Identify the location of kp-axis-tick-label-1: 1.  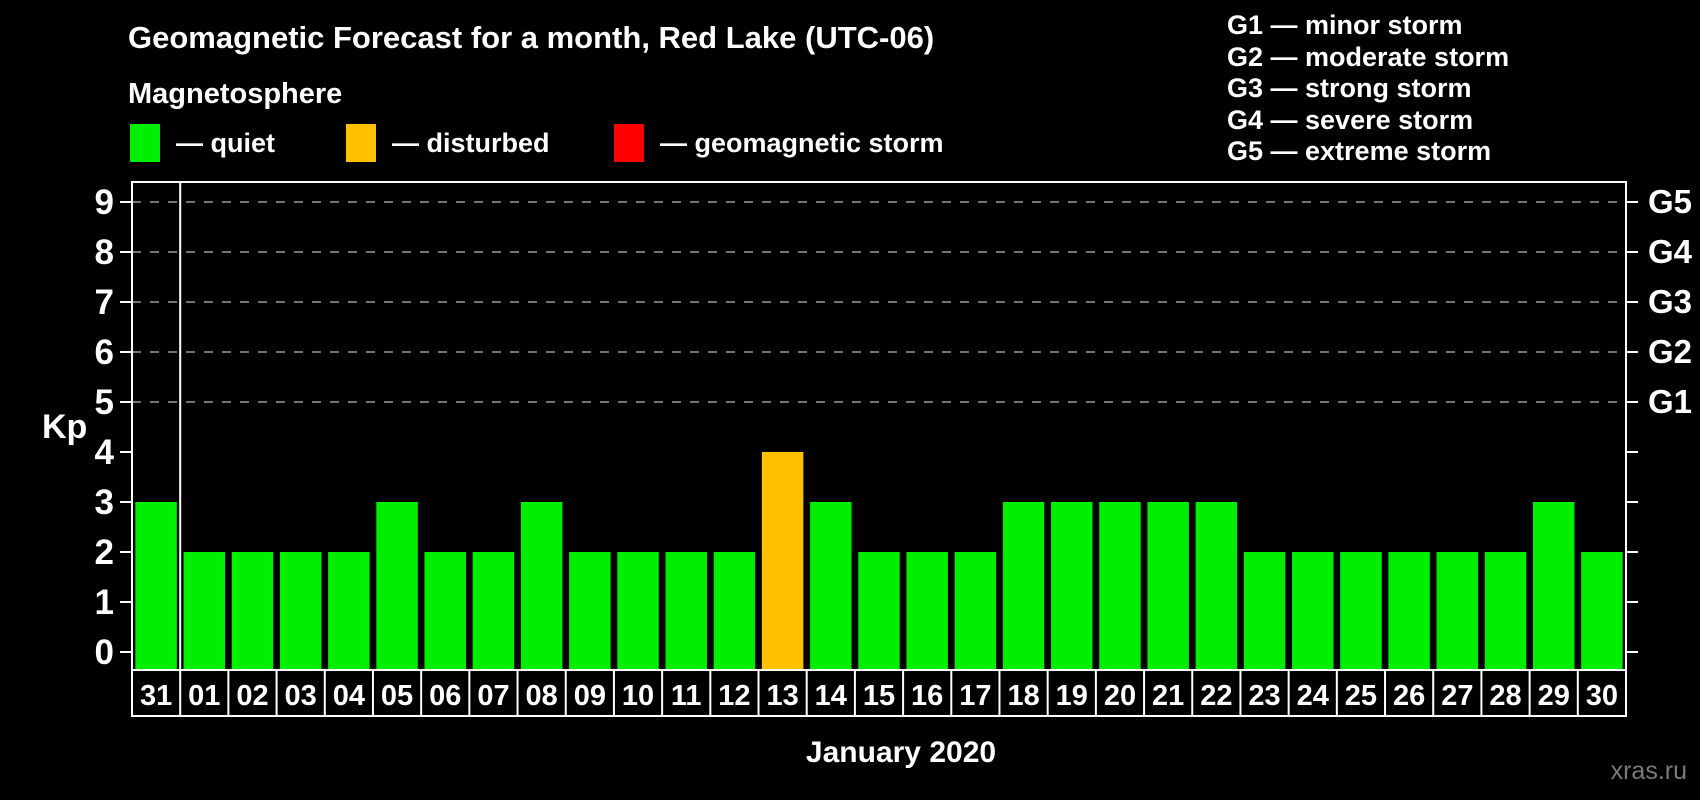
(104, 602).